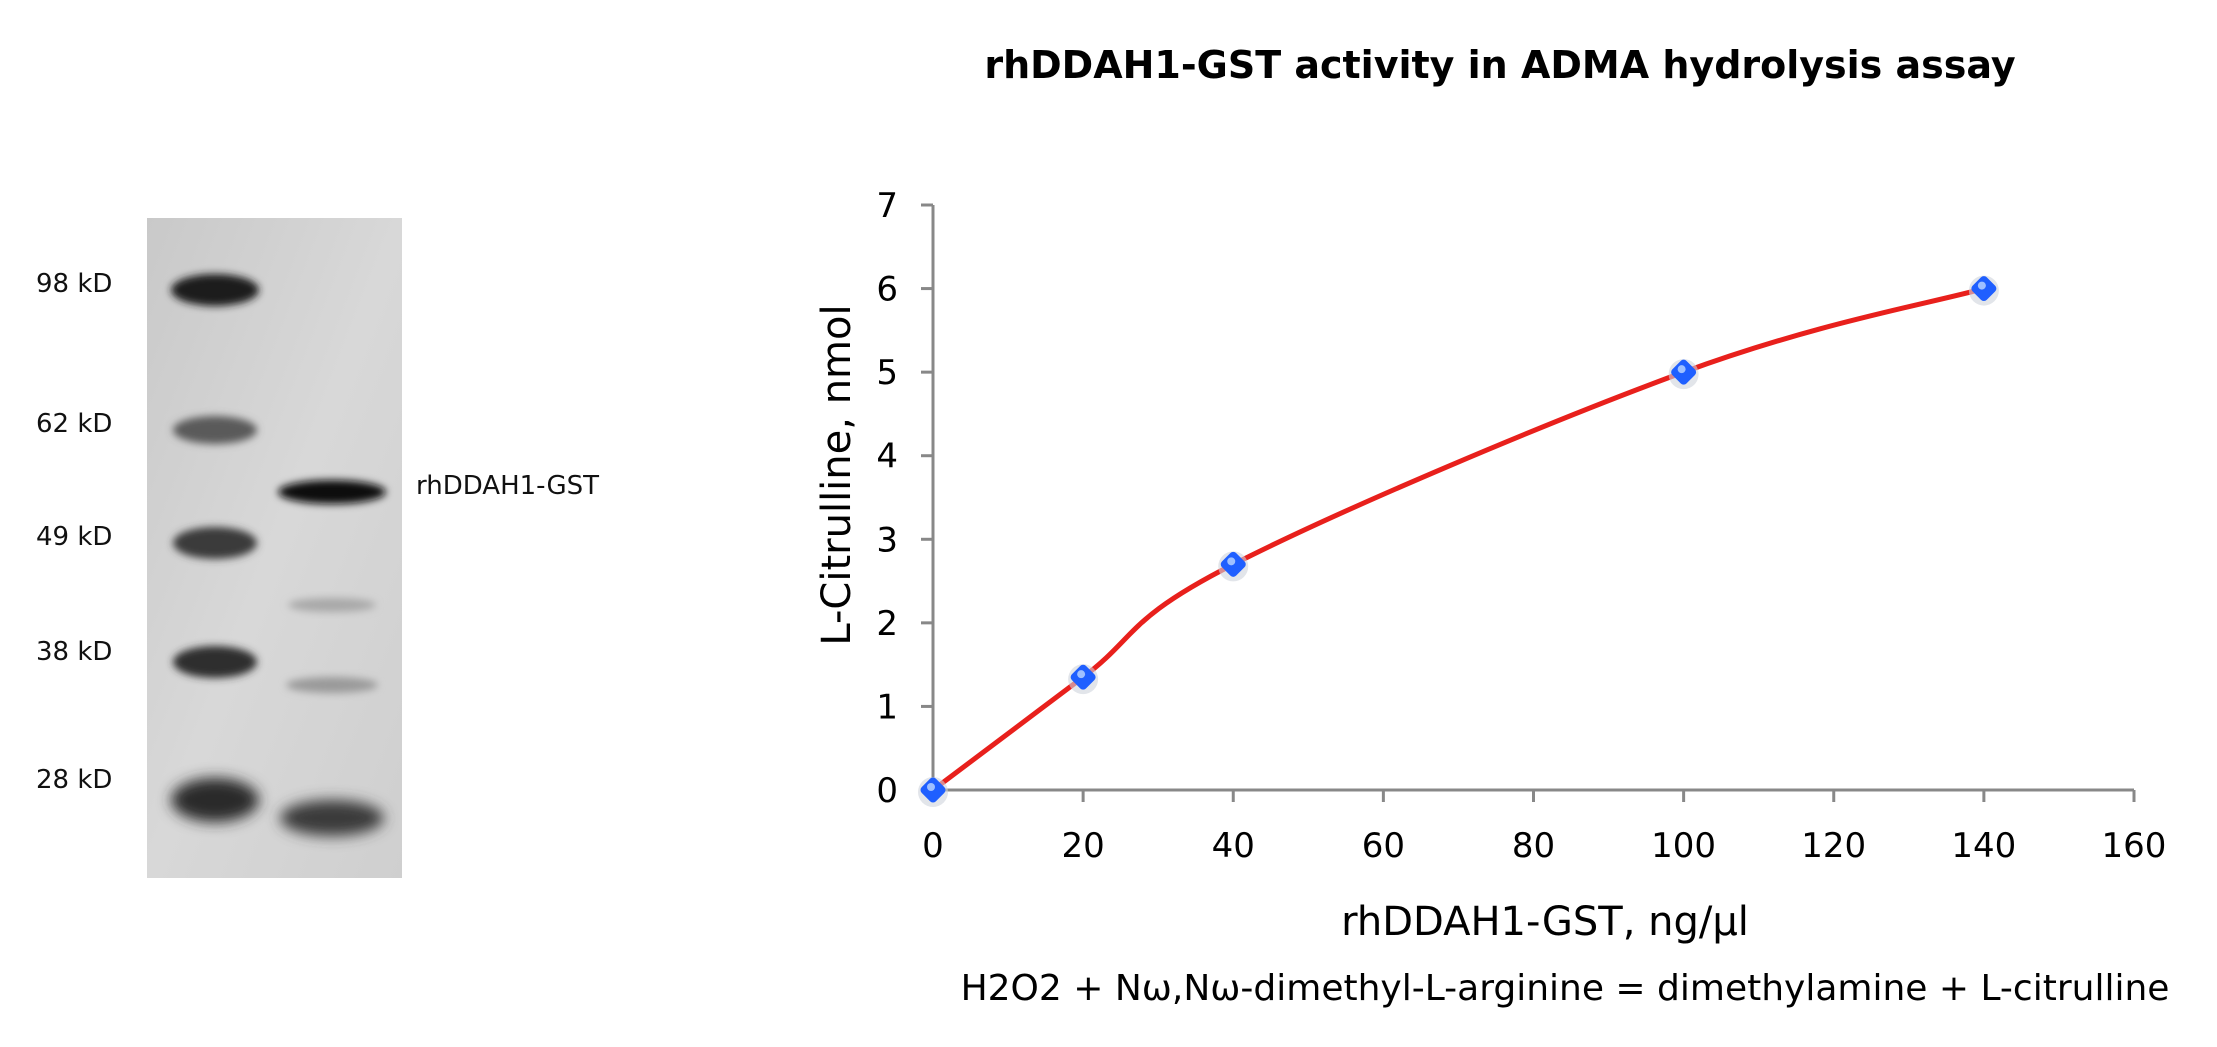  Describe the element at coordinates (887, 707) in the screenshot. I see `y-tick-label: 1` at that location.